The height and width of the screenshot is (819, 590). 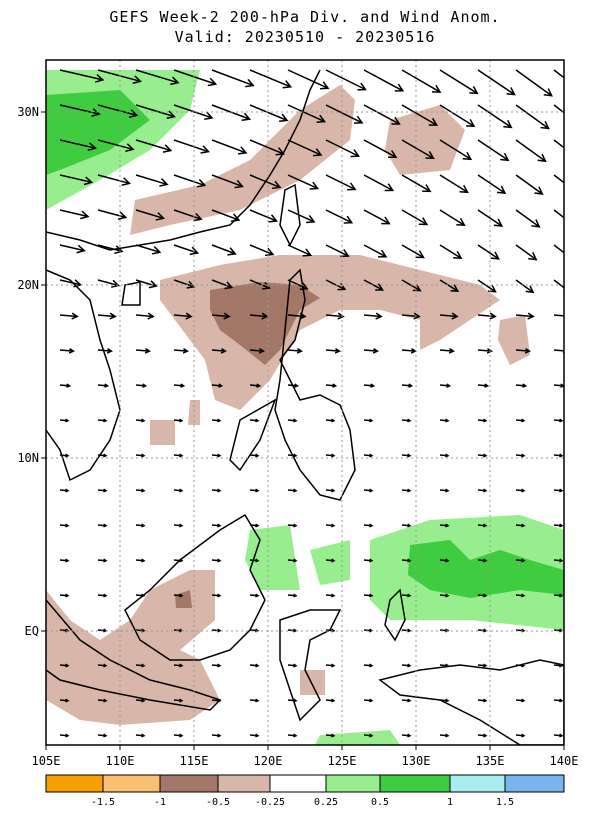 I want to click on colorbar-label: -1.5, so click(x=103, y=802).